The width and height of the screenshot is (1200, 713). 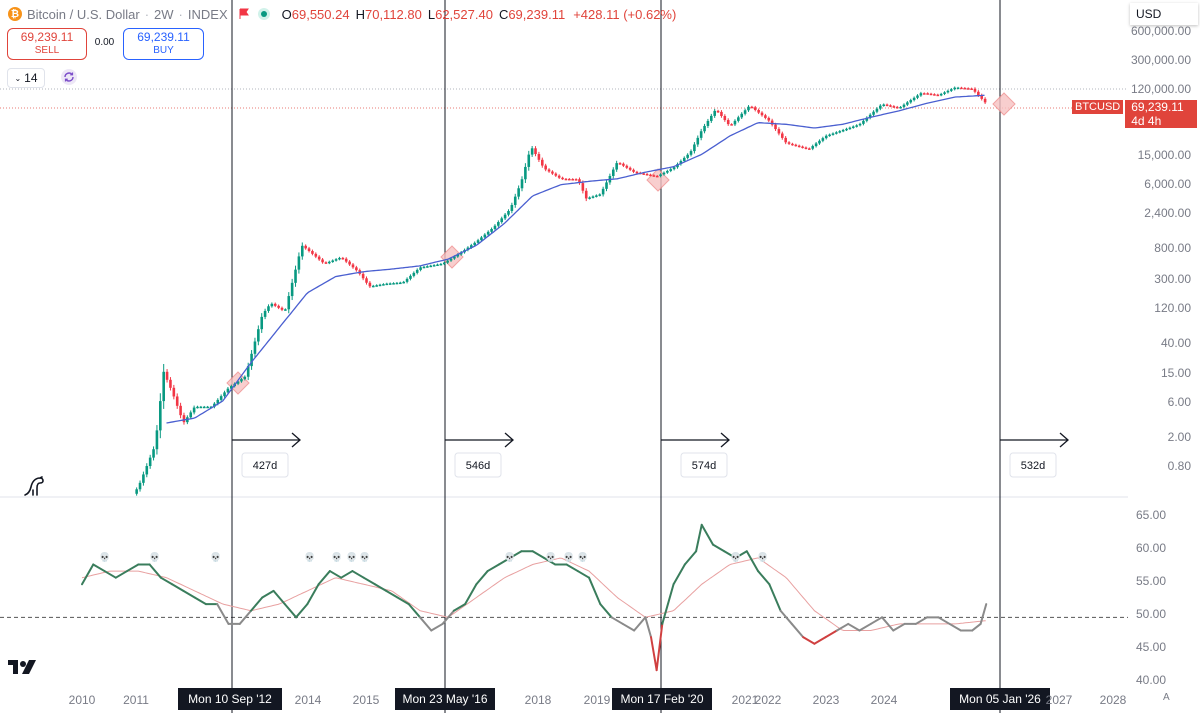 What do you see at coordinates (31, 78) in the screenshot?
I see `indicator-length: 14` at bounding box center [31, 78].